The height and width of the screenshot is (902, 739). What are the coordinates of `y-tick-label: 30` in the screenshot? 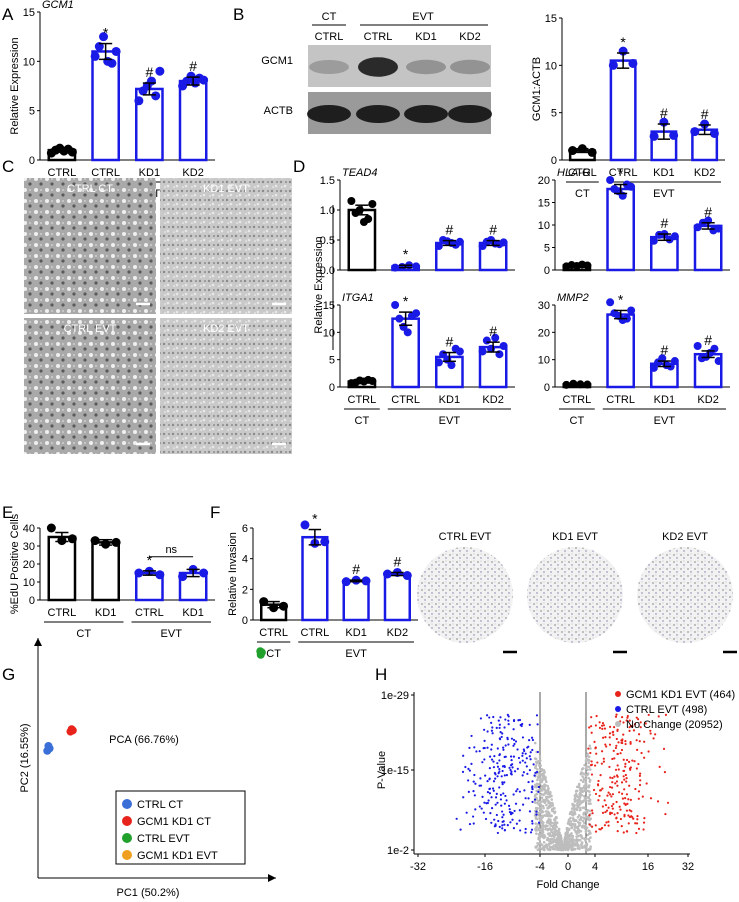 It's located at (544, 306).